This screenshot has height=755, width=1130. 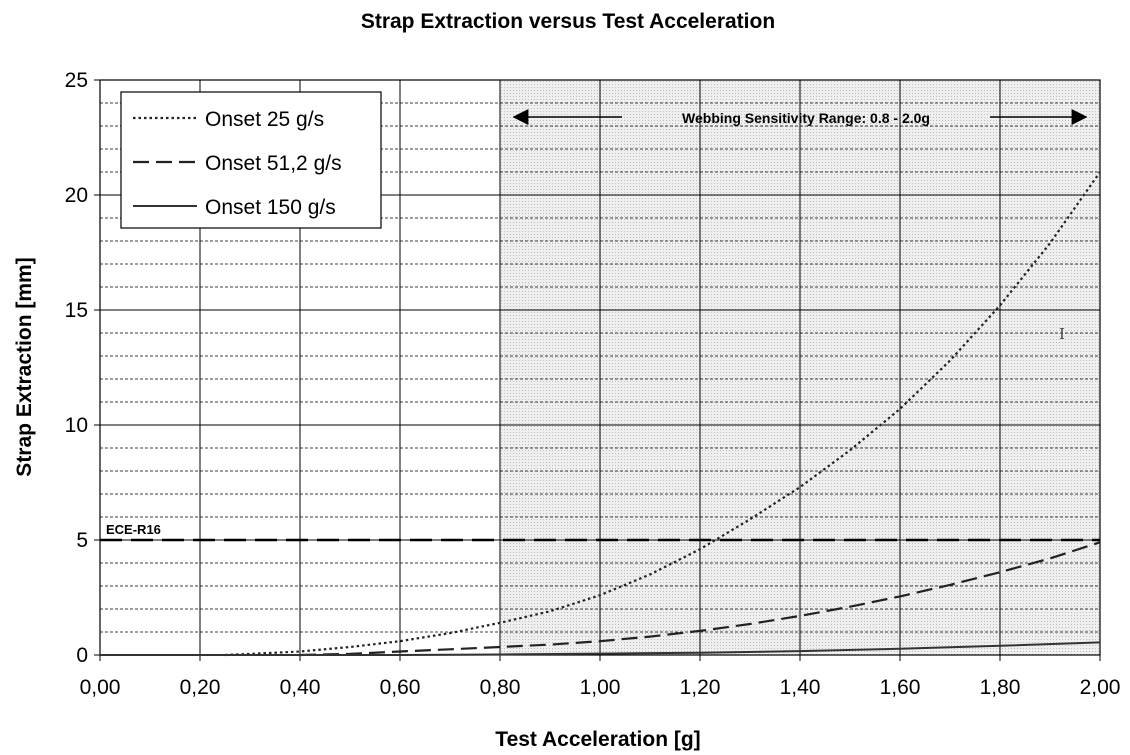 I want to click on sensitivity-range-label: Webbing Sensitivity Range: 0.8 - 2.0g, so click(x=806, y=118).